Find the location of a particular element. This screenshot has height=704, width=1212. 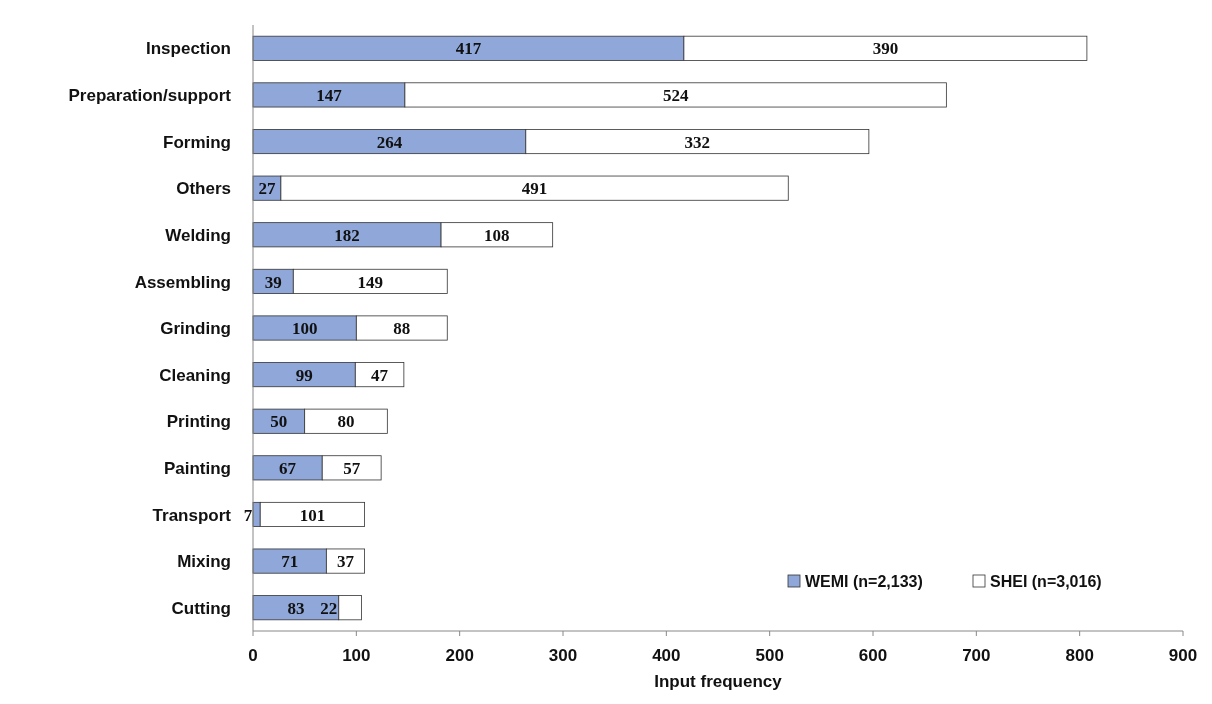

x-tick-label: 800 is located at coordinates (1079, 655).